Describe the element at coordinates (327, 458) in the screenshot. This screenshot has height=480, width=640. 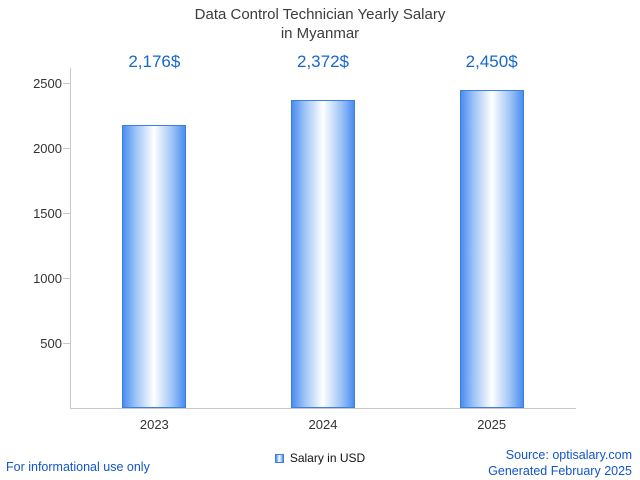
I see `legend-label: Salary in USD` at that location.